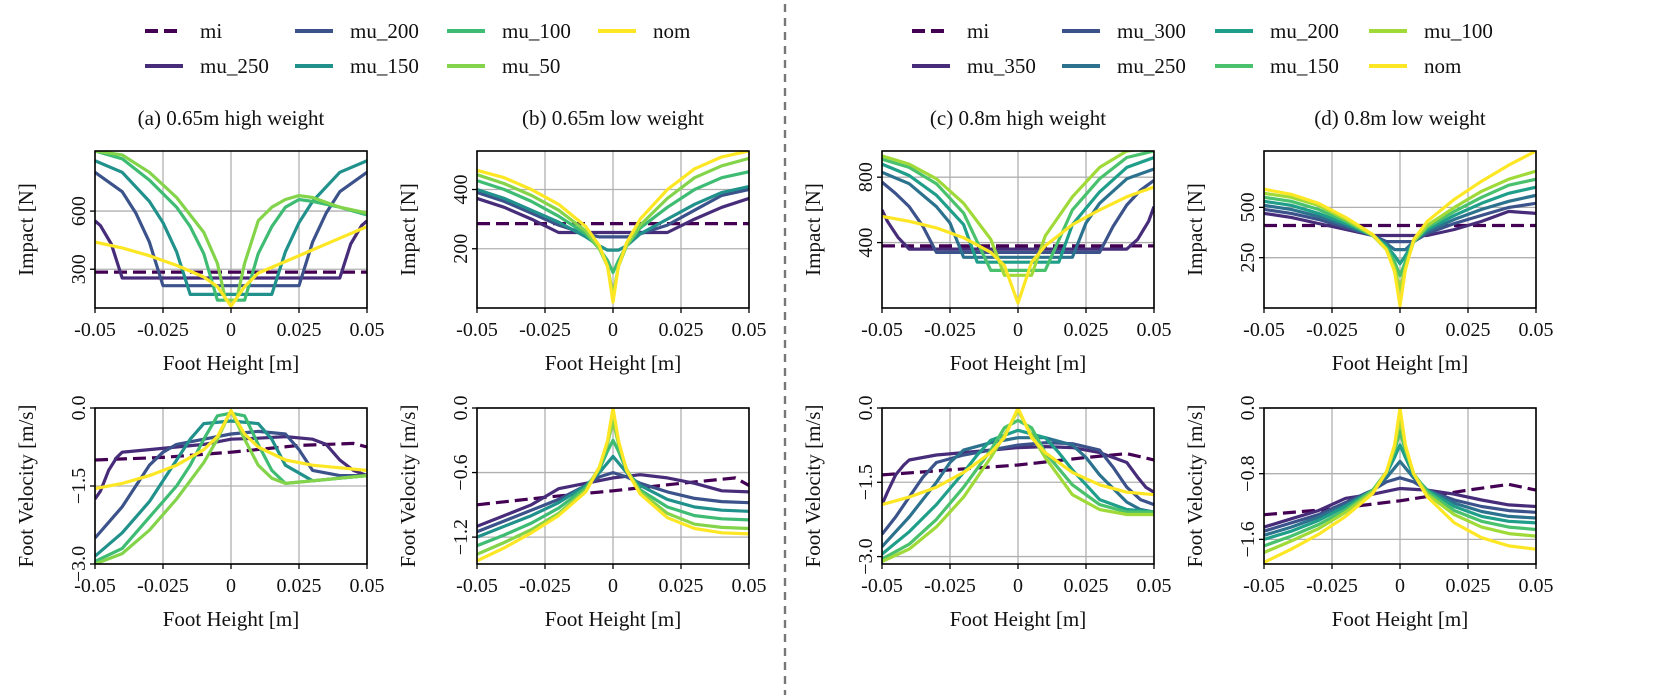  Describe the element at coordinates (1248, 474) in the screenshot. I see `y-tick-label: −0.8` at that location.